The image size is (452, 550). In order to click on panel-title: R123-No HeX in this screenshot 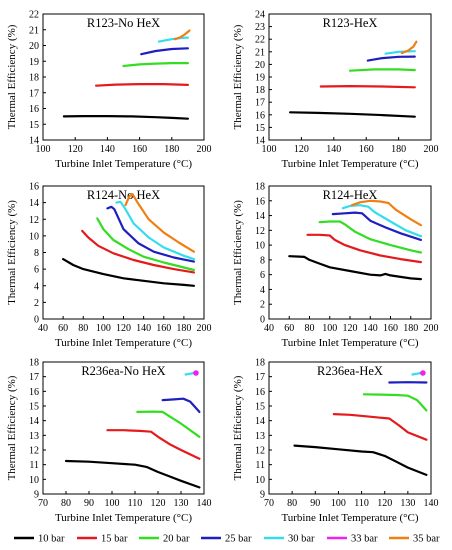, I will do `click(123, 23)`.